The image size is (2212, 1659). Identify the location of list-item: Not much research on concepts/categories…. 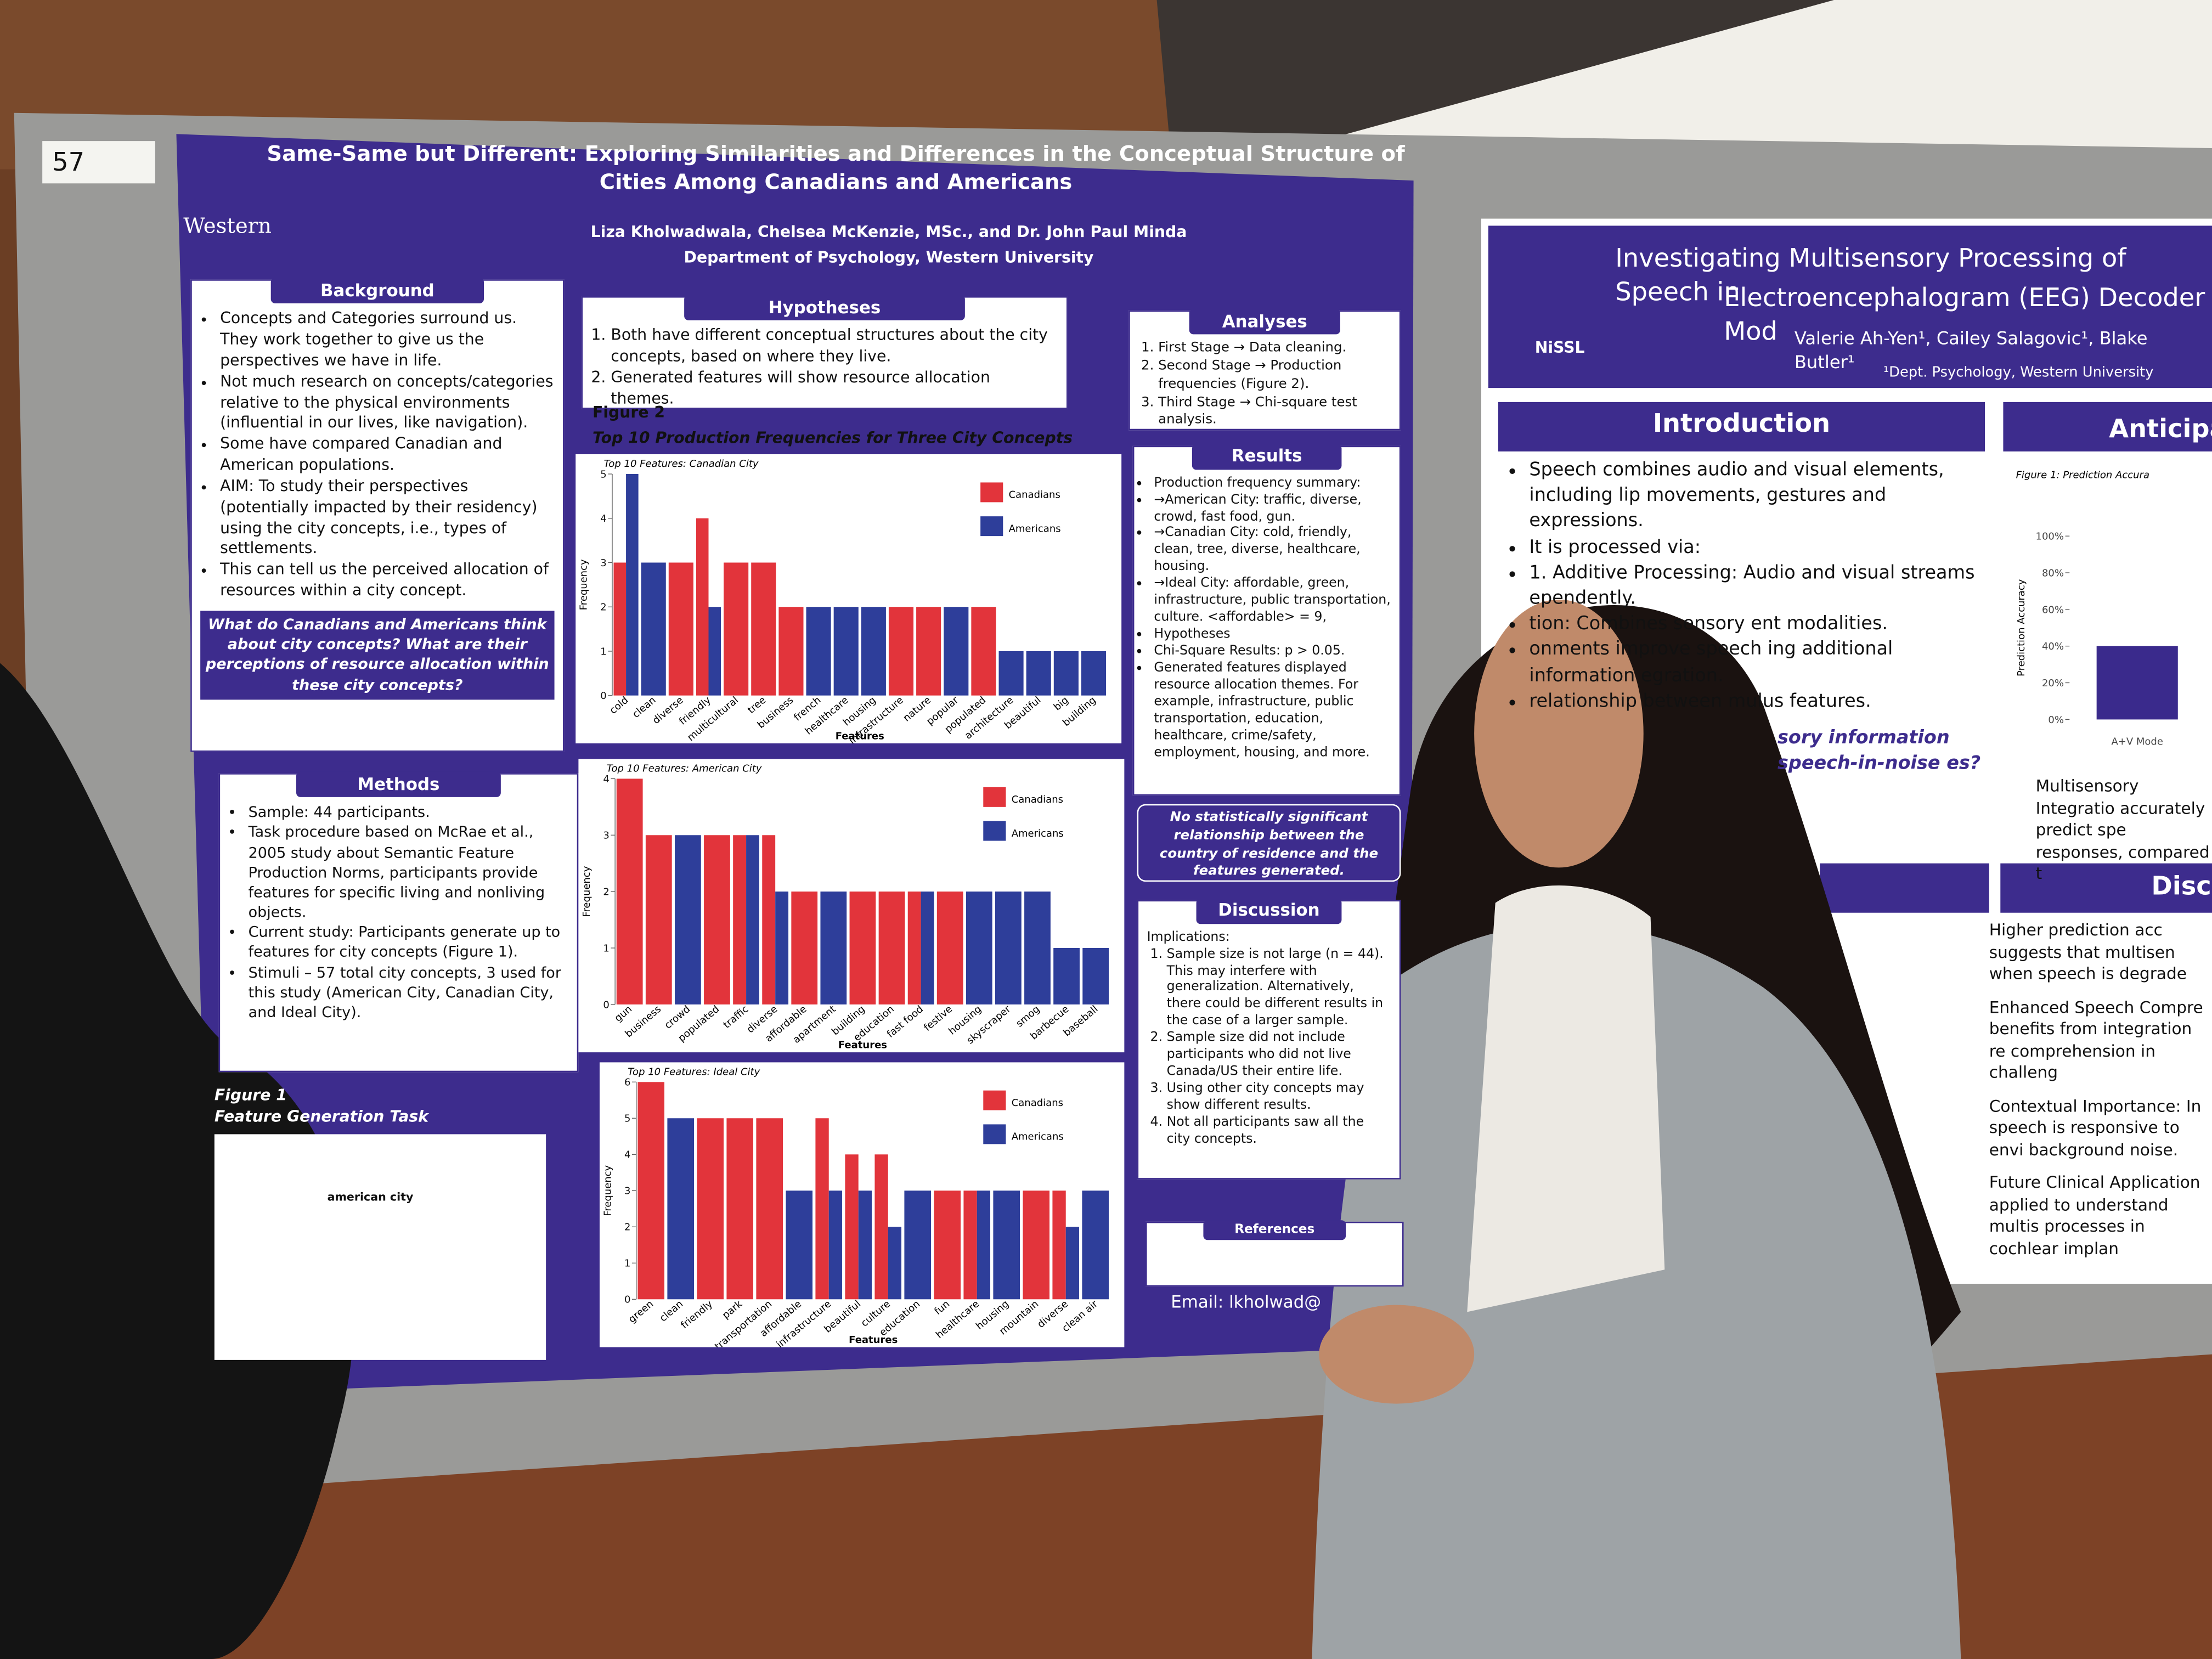
(387, 404).